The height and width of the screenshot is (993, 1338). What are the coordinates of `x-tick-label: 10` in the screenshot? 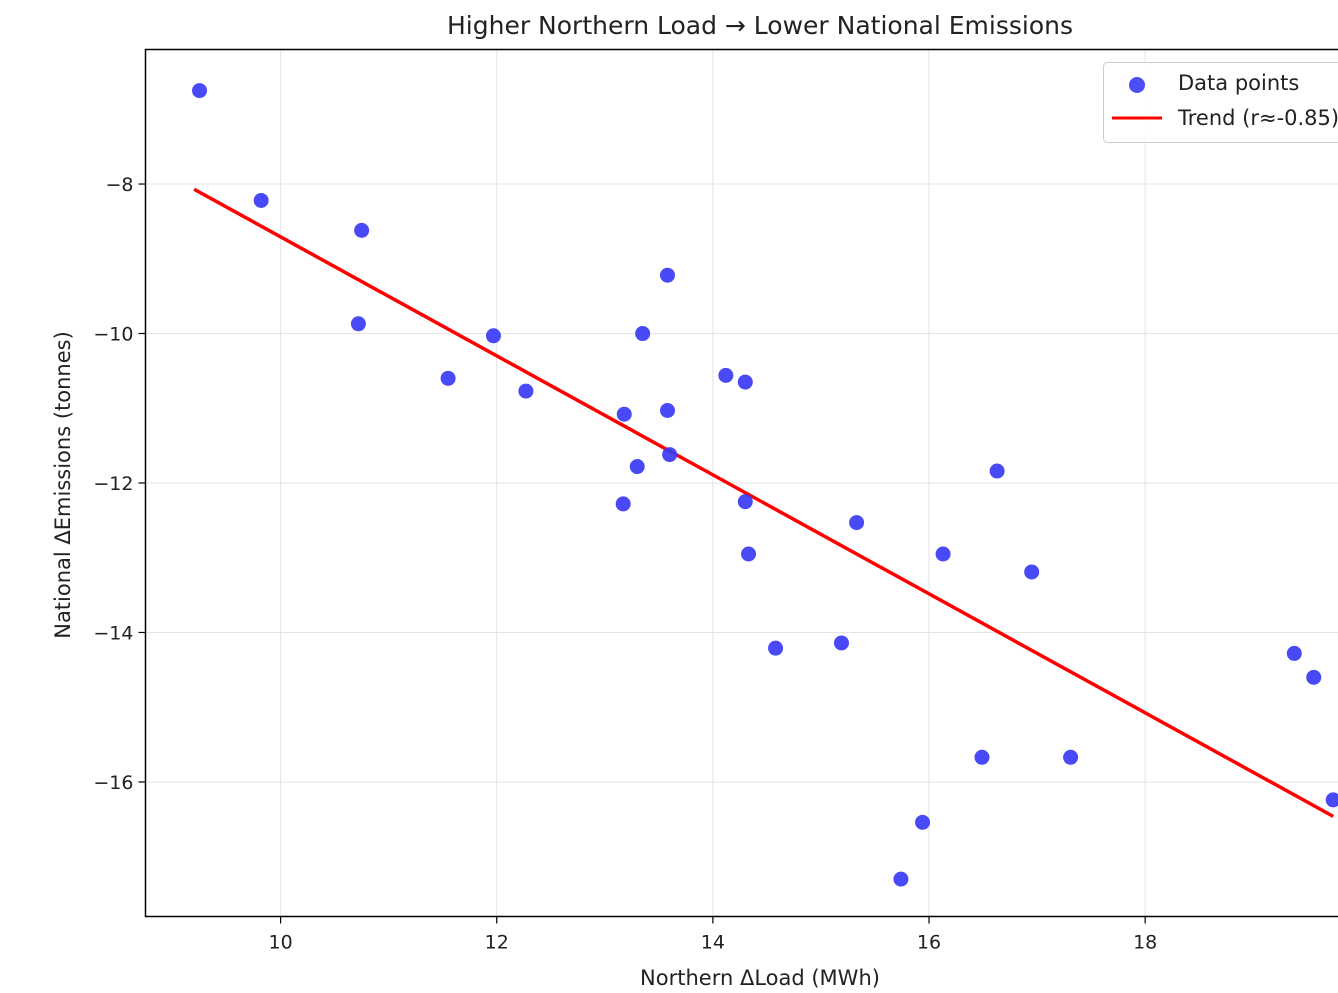 It's located at (280, 943).